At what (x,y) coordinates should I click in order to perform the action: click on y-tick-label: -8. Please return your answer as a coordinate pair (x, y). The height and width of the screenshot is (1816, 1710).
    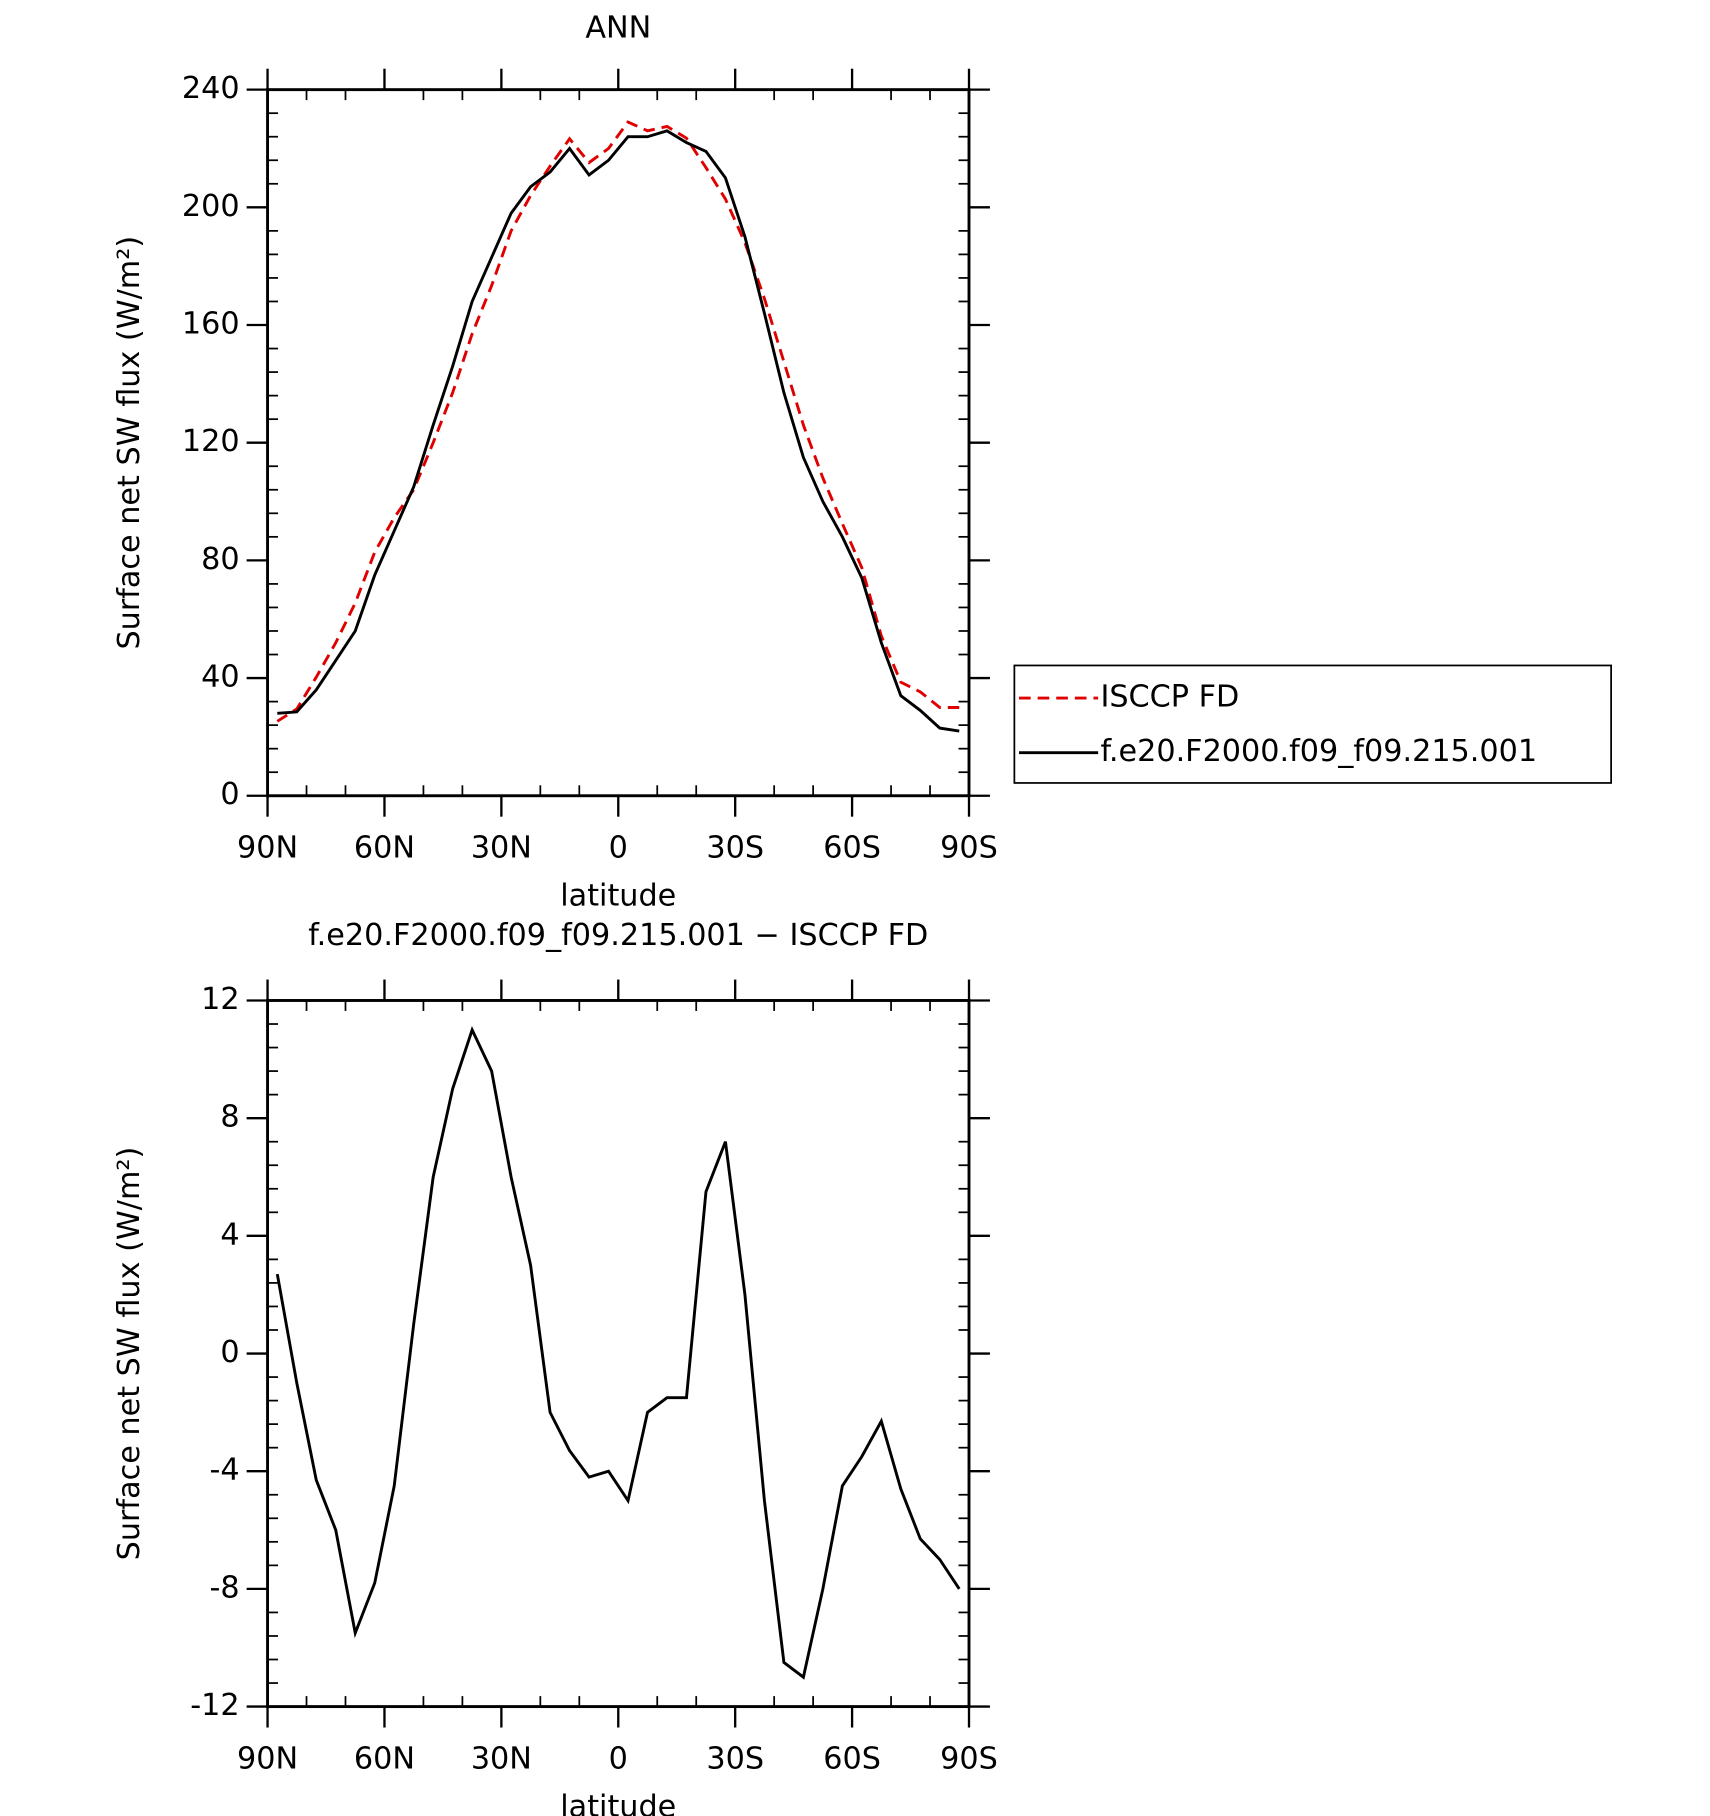
    Looking at the image, I should click on (224, 1587).